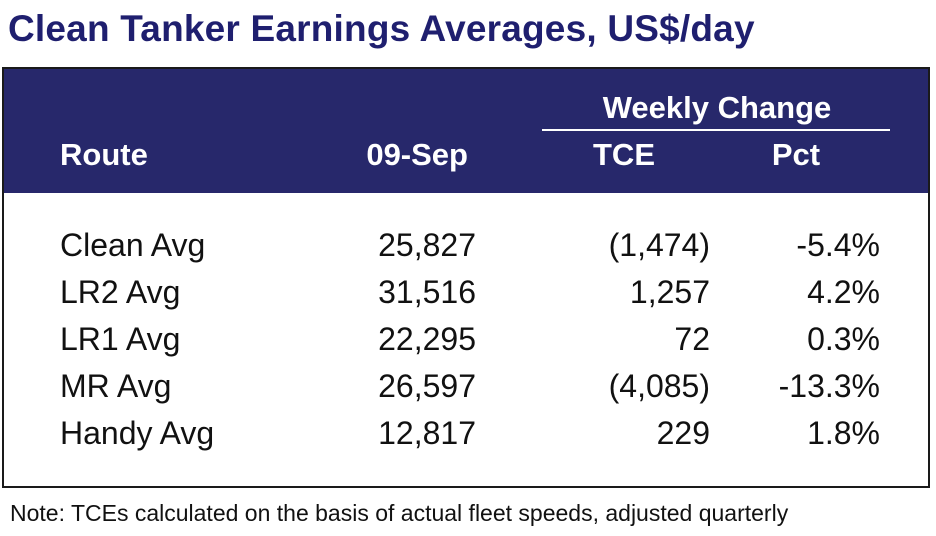  I want to click on pct-change-cell: 4.2%, so click(843, 292).